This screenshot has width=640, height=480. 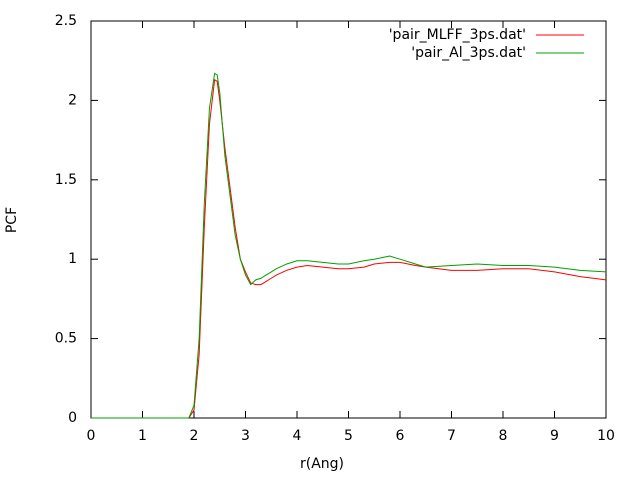 What do you see at coordinates (72, 418) in the screenshot?
I see `y-tick-label: 0` at bounding box center [72, 418].